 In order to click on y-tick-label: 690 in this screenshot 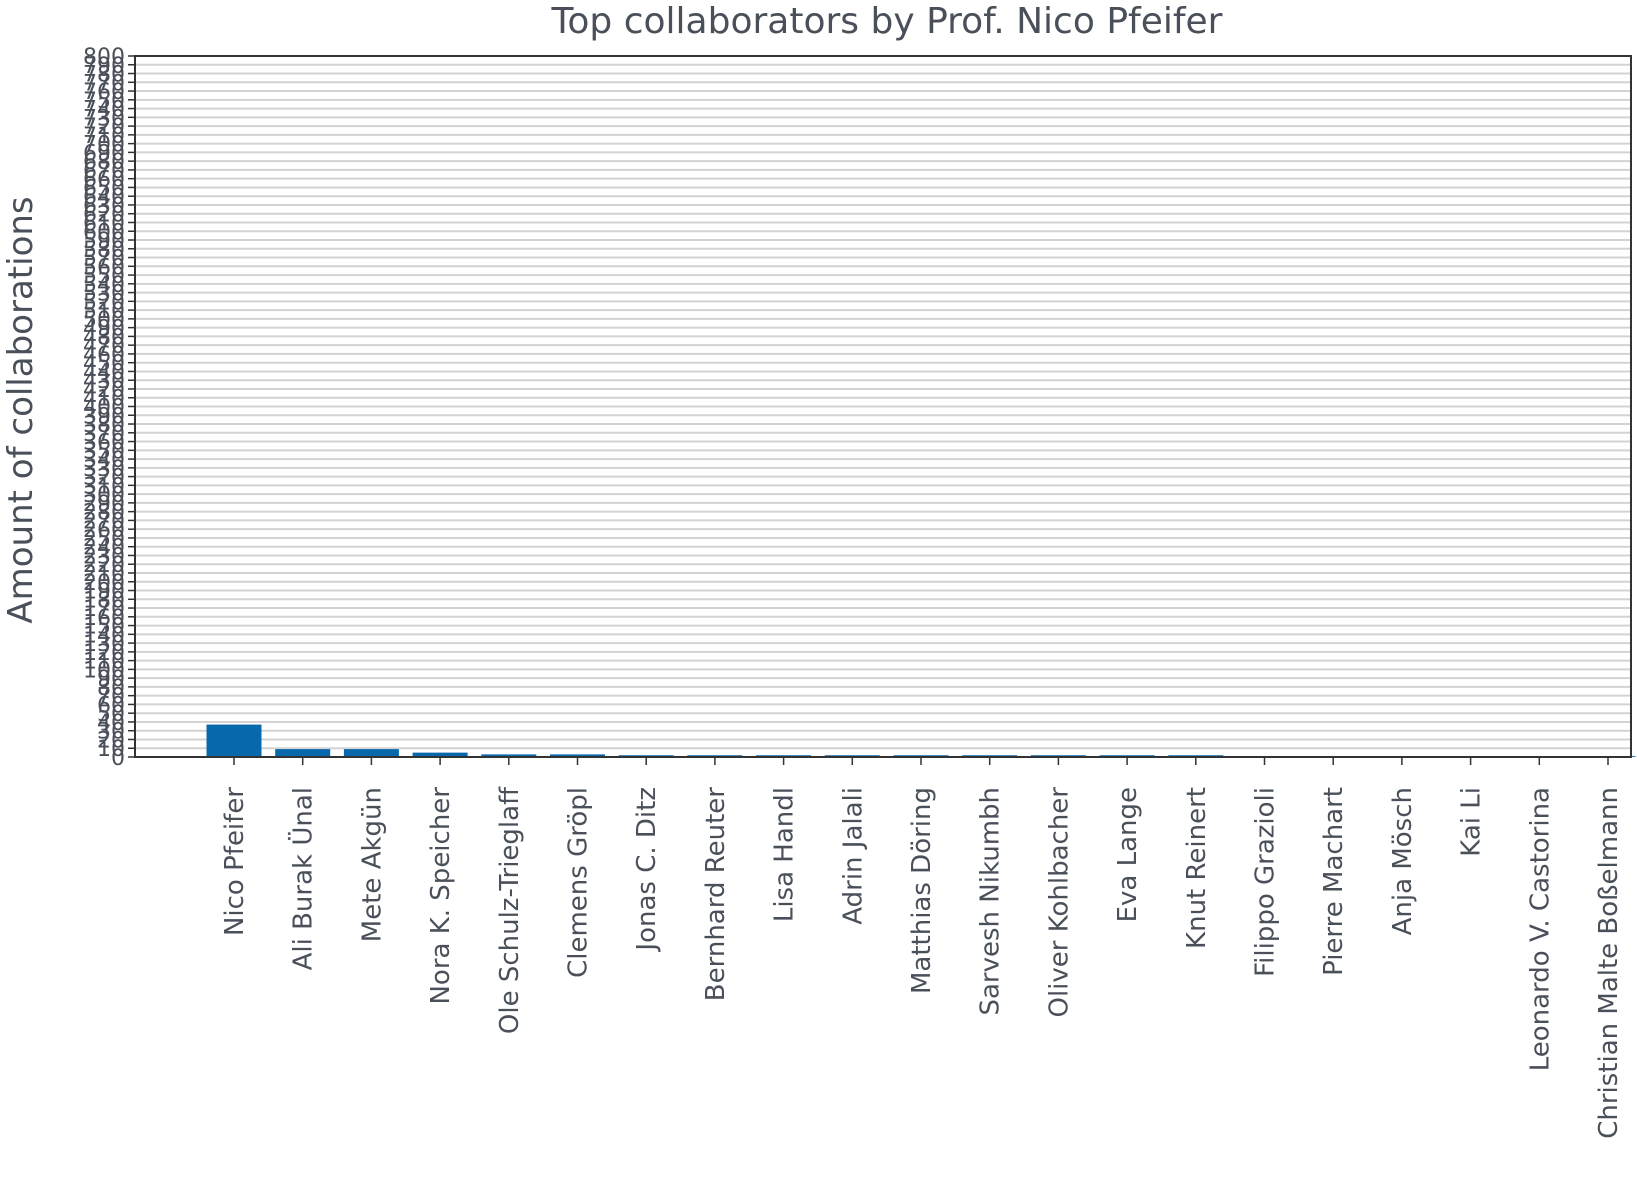, I will do `click(104, 153)`.